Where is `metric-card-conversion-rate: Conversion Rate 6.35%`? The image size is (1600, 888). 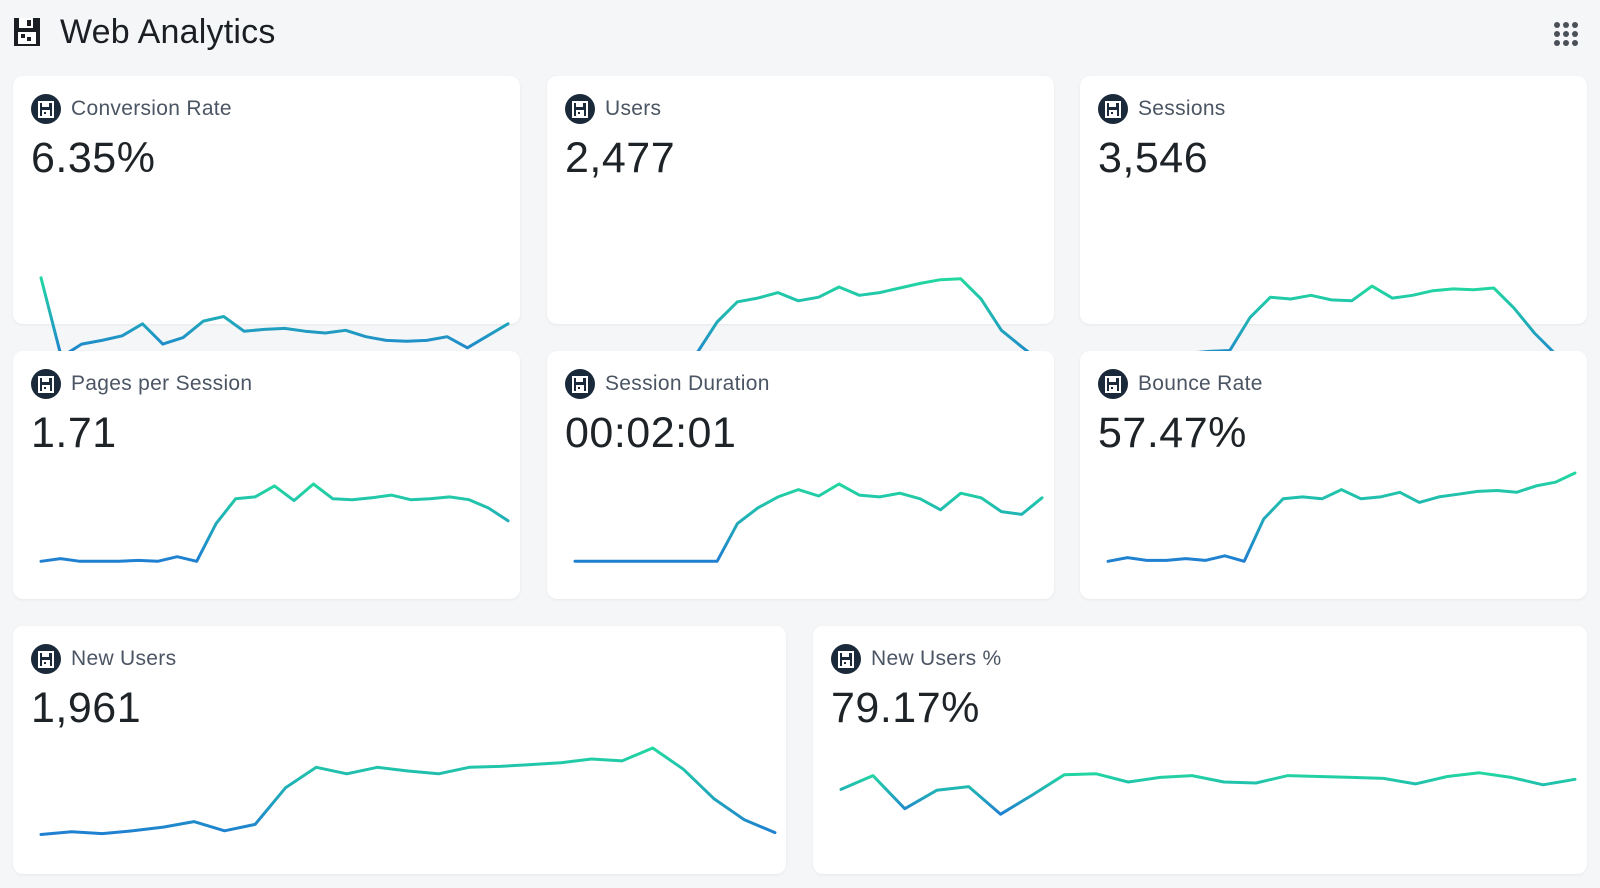
metric-card-conversion-rate: Conversion Rate 6.35% is located at coordinates (266, 217).